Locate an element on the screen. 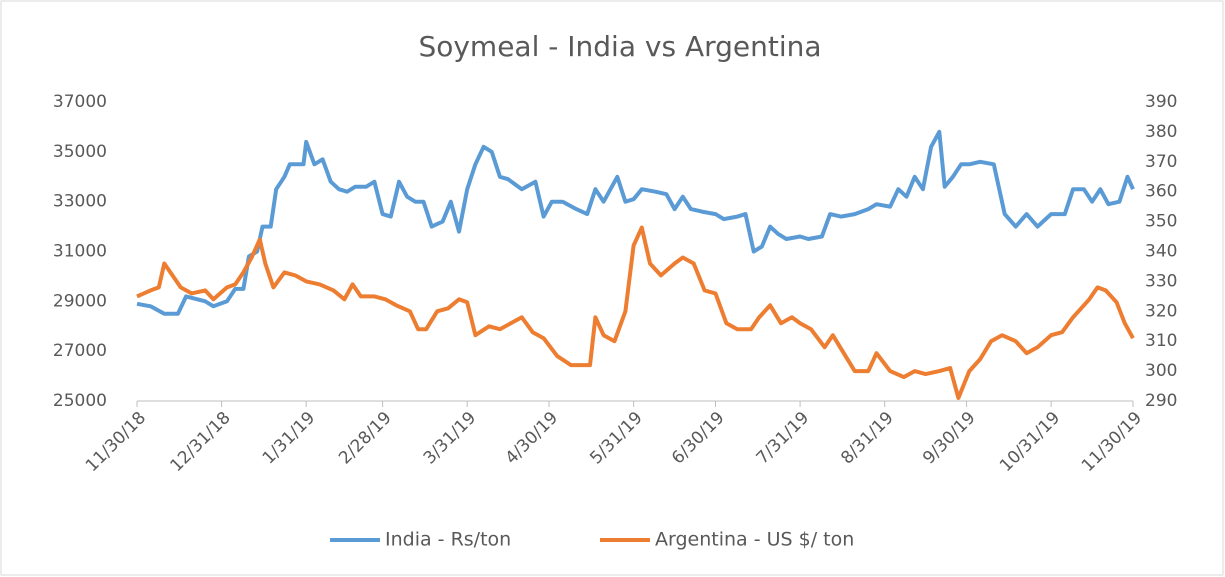 This screenshot has height=577, width=1225. y-tick-label: 33000 is located at coordinates (80, 202).